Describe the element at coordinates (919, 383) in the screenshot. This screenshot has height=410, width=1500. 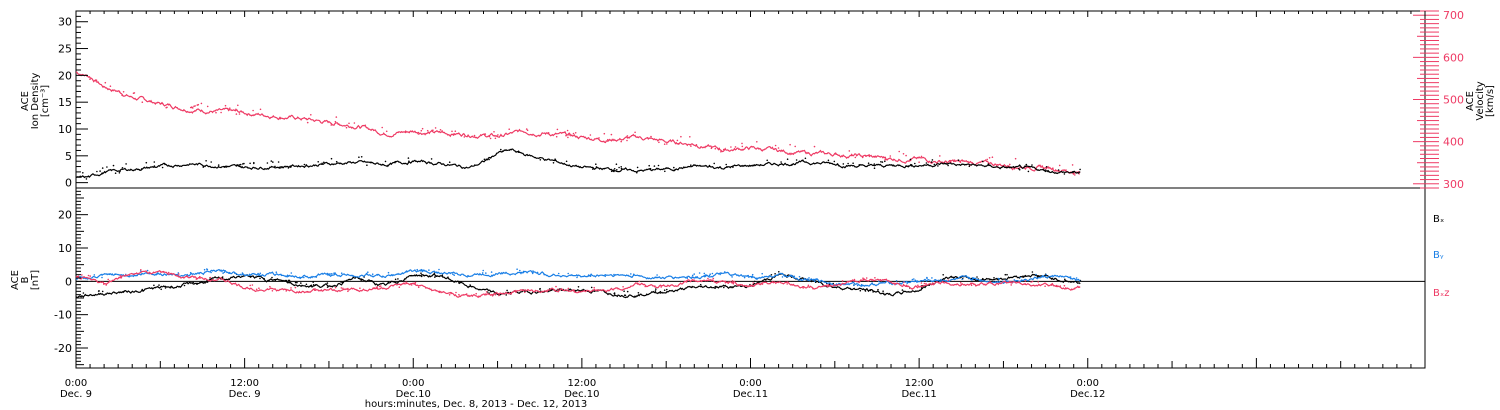
I see `x-tick-label-time: 12:00` at that location.